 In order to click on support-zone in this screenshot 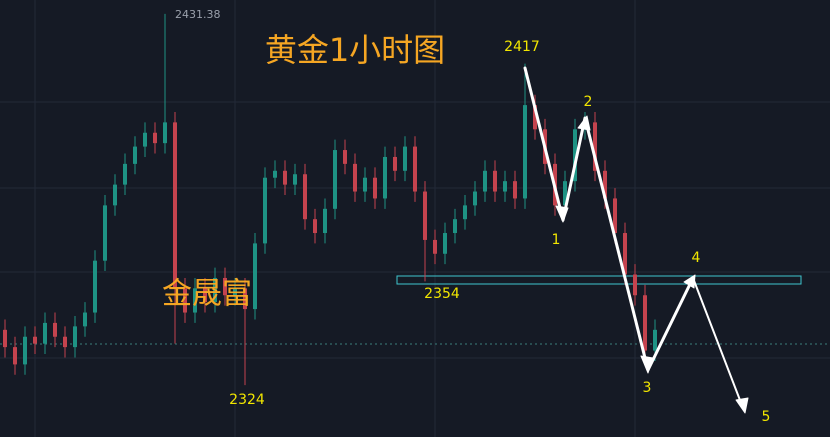, I will do `click(599, 280)`.